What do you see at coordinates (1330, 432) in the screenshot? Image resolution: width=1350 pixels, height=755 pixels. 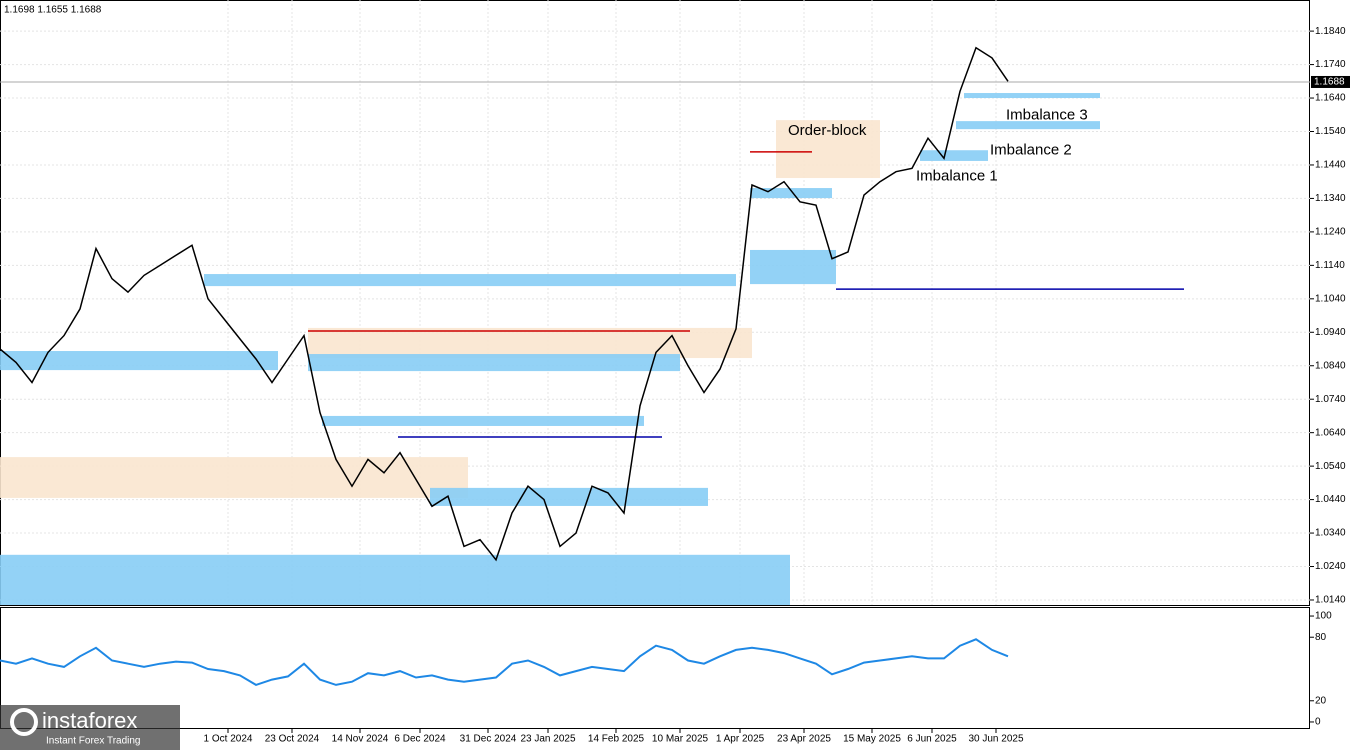 I see `y-tick-label: 1.0640` at bounding box center [1330, 432].